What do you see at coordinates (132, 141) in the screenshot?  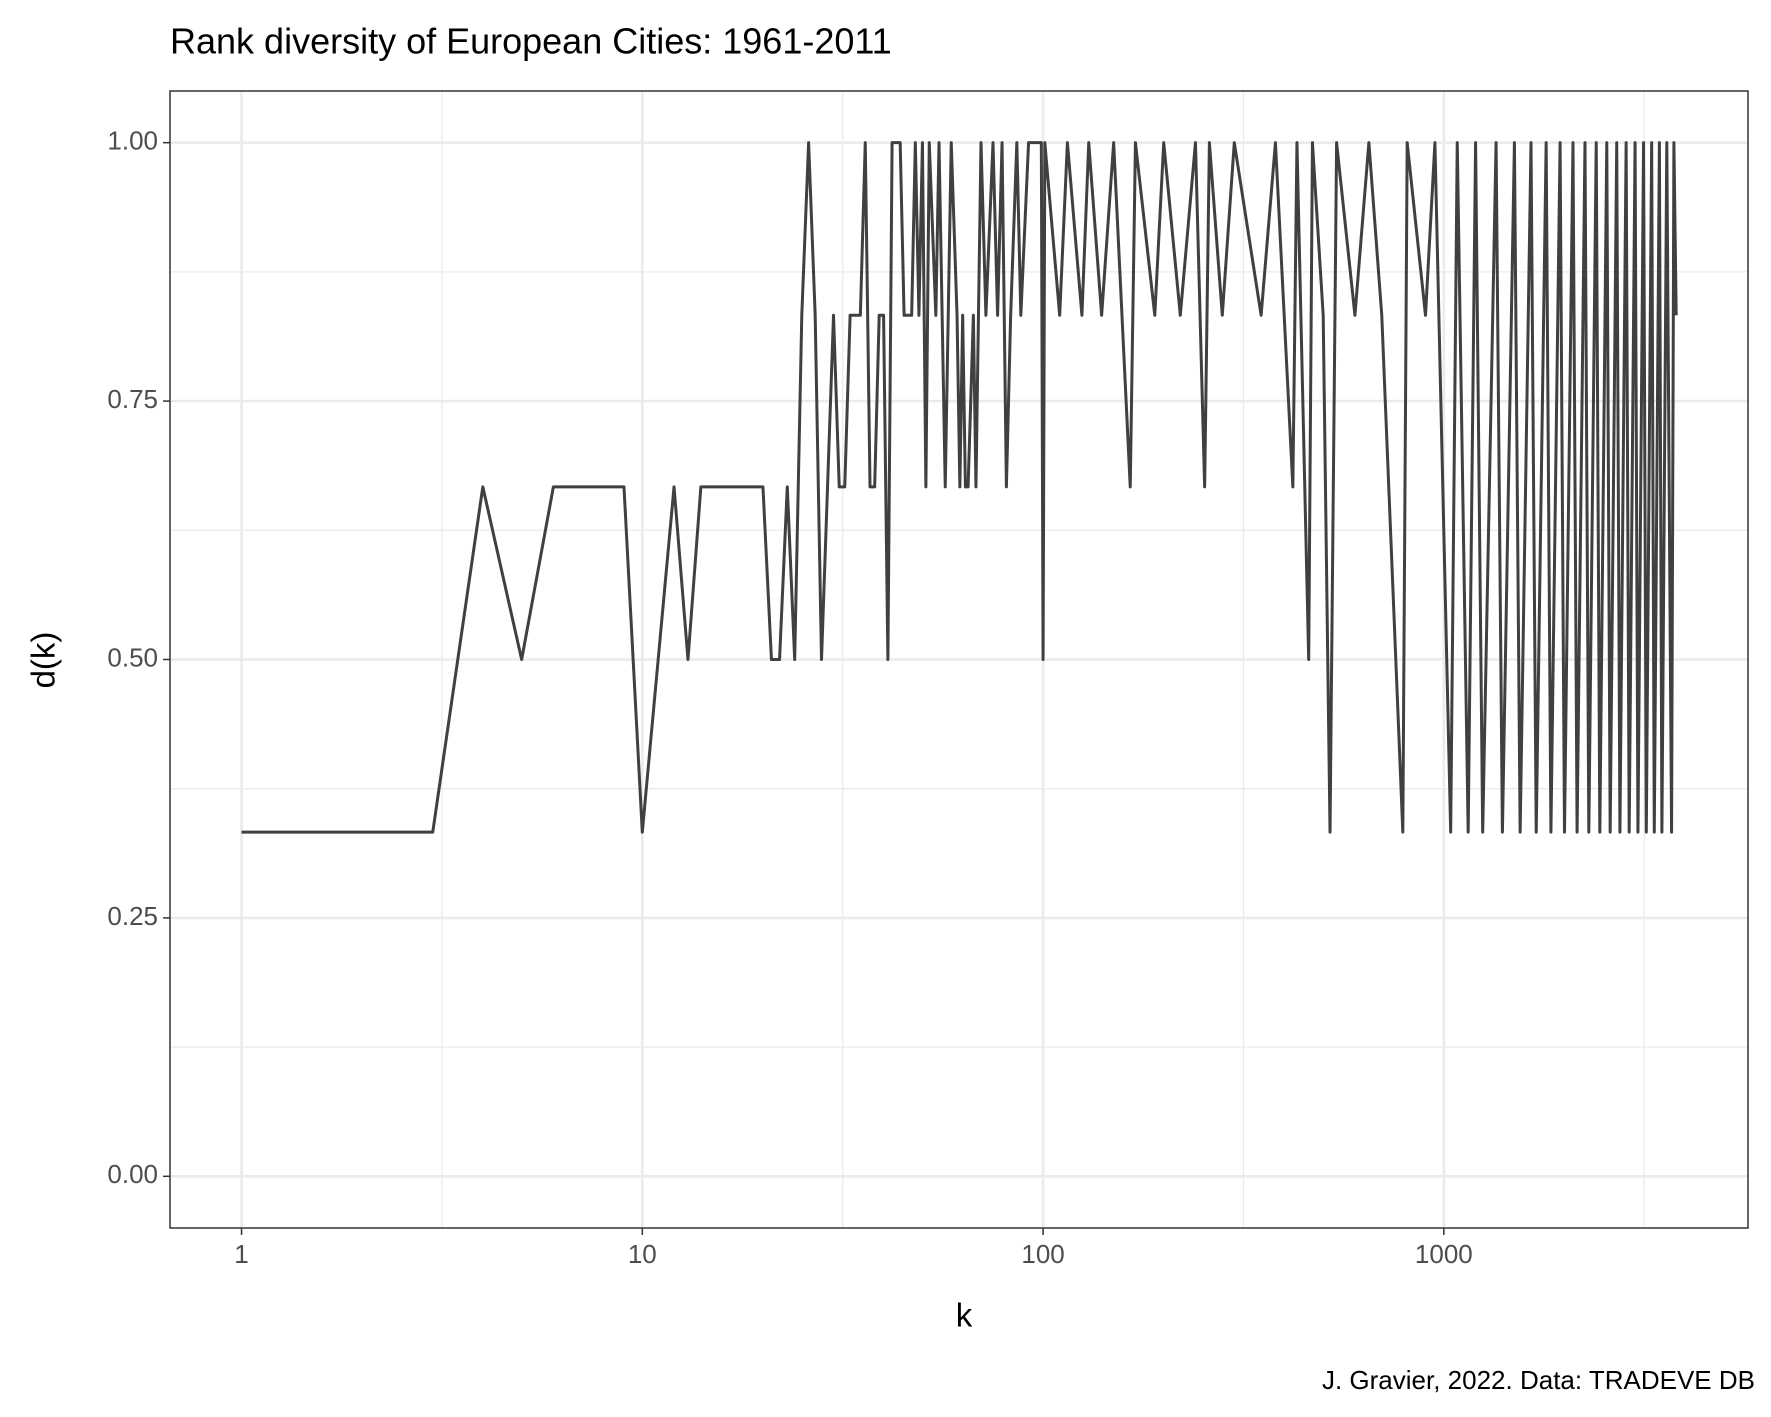 I see `y-tick-label: 1.00` at bounding box center [132, 141].